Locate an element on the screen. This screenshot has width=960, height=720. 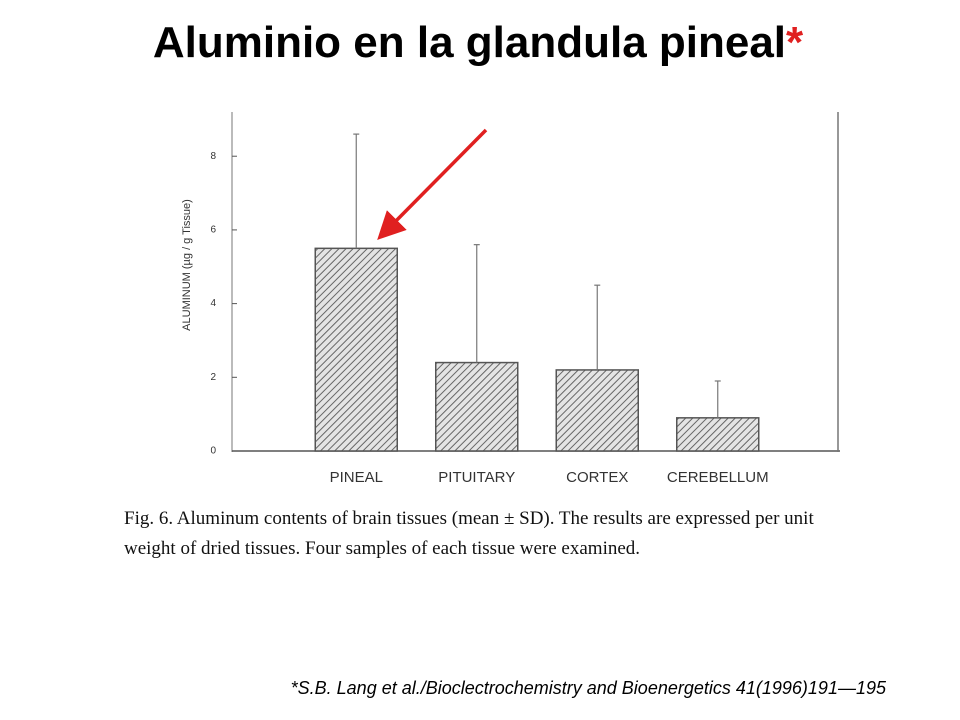
arrow is located at coordinates (432, 184).